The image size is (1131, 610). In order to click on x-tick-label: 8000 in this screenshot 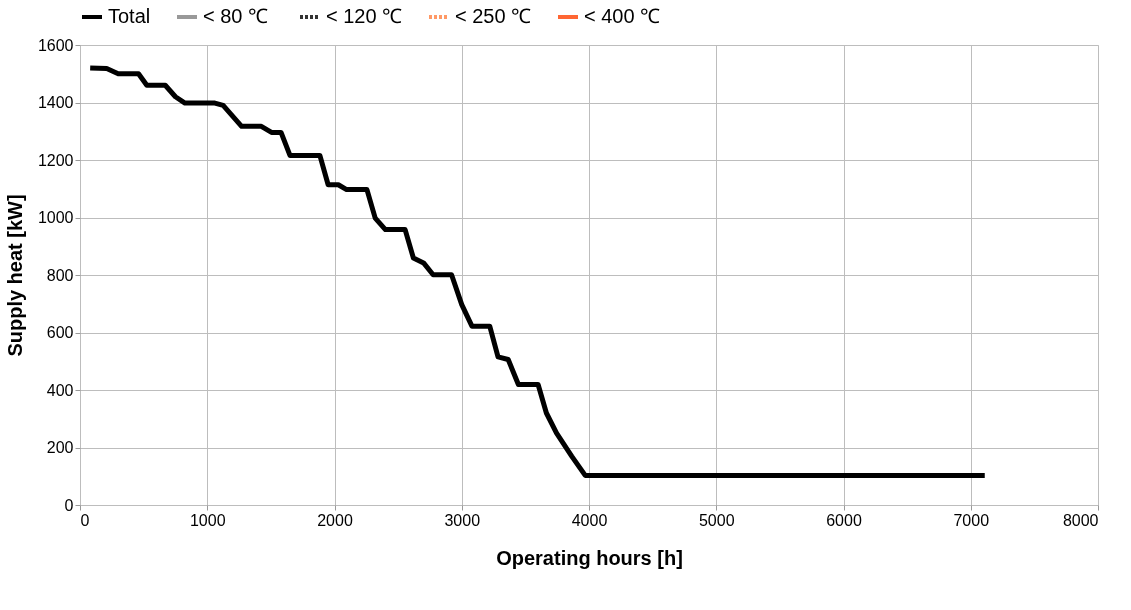, I will do `click(1080, 520)`.